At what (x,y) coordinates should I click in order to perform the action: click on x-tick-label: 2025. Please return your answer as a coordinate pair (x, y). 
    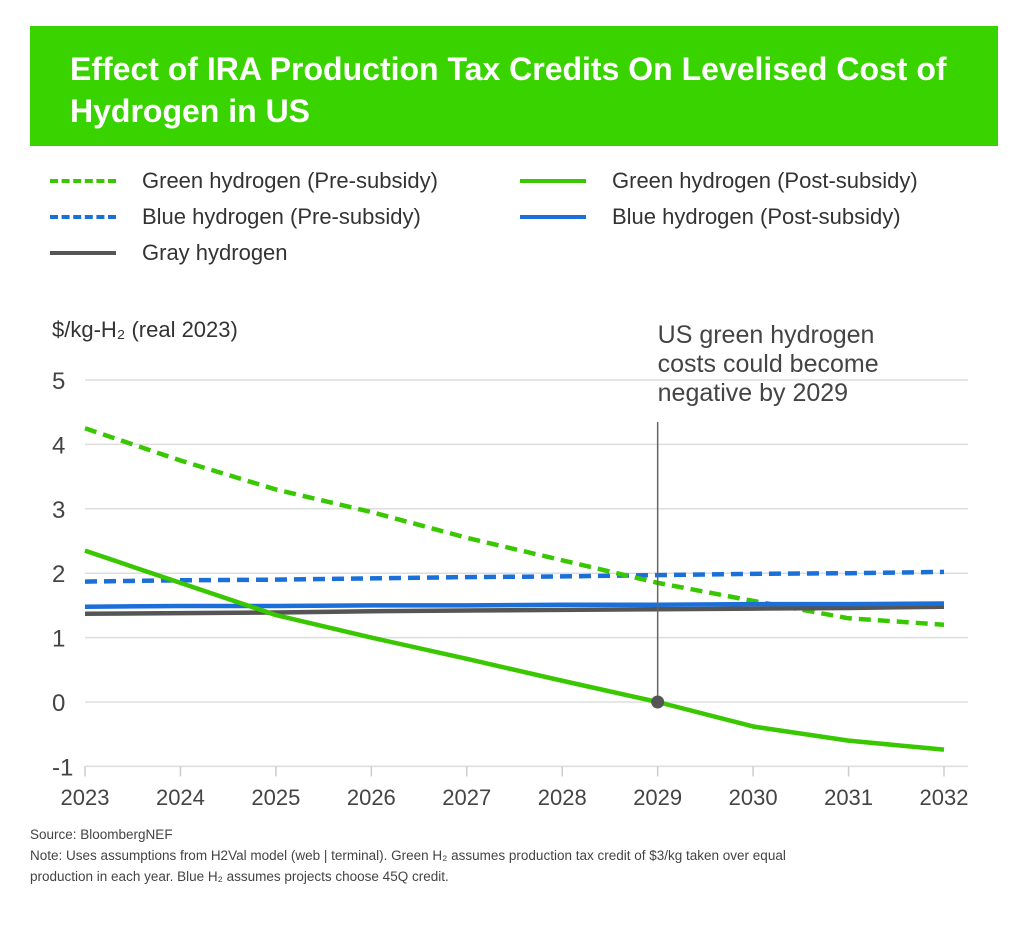
    Looking at the image, I should click on (275, 797).